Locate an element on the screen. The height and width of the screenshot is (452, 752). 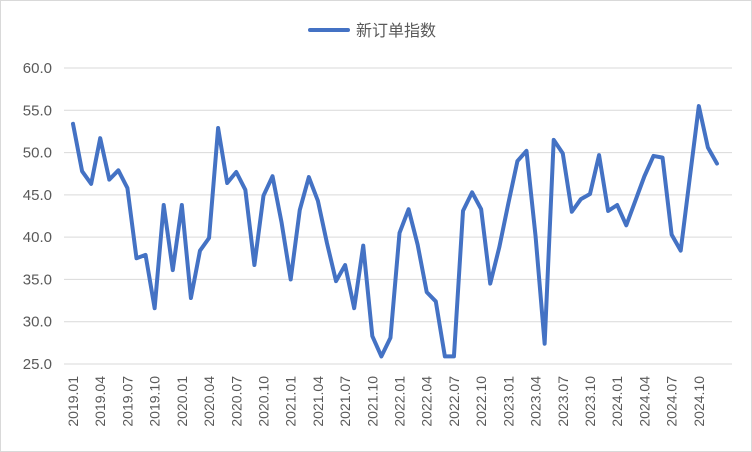
x-tick-label: 2023.07 is located at coordinates (563, 401).